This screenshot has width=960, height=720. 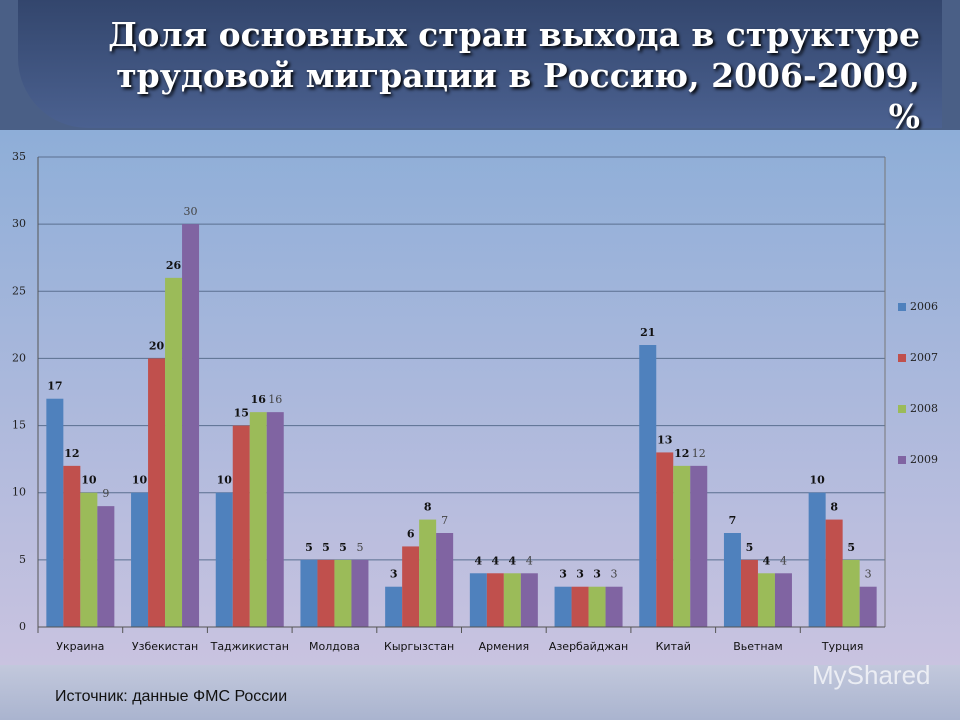 I want to click on value-label: 6, so click(x=411, y=533).